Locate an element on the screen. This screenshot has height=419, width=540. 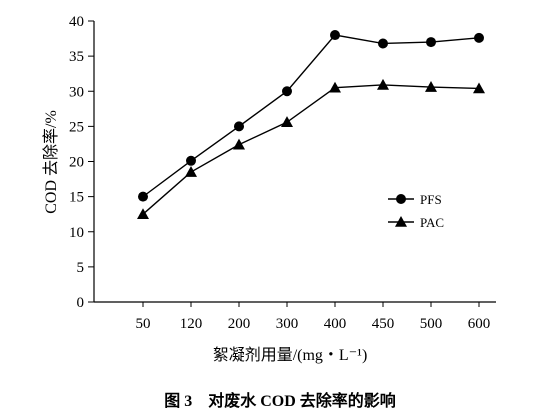
x-tick-label: 50 is located at coordinates (143, 324).